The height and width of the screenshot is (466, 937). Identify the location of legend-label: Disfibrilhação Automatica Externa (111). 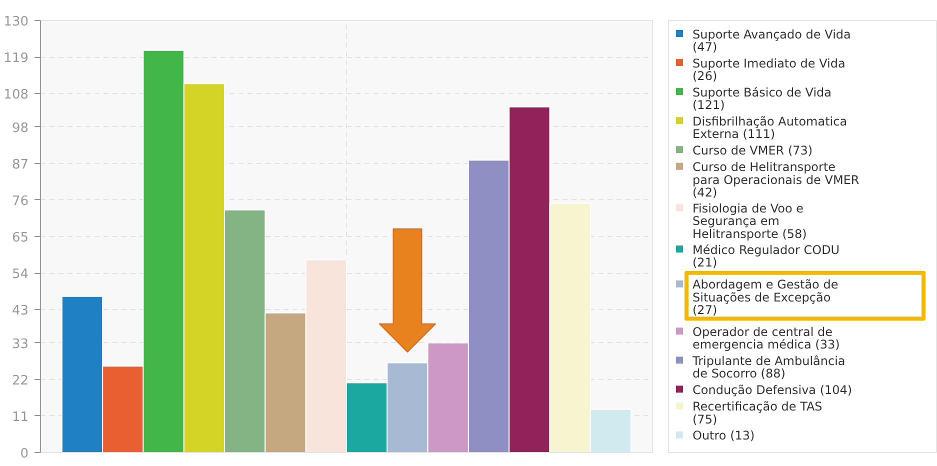
(770, 128).